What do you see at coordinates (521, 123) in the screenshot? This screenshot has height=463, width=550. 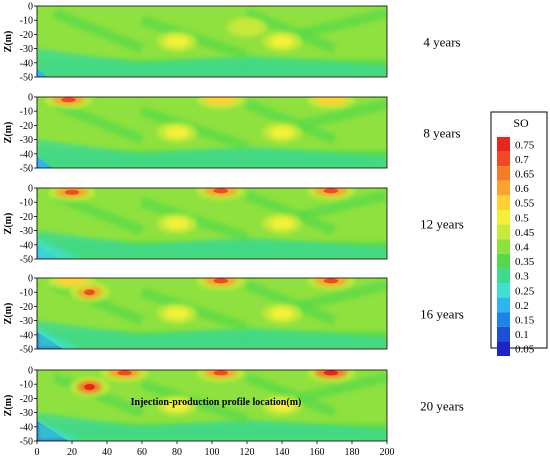 I see `legend-title: SO` at bounding box center [521, 123].